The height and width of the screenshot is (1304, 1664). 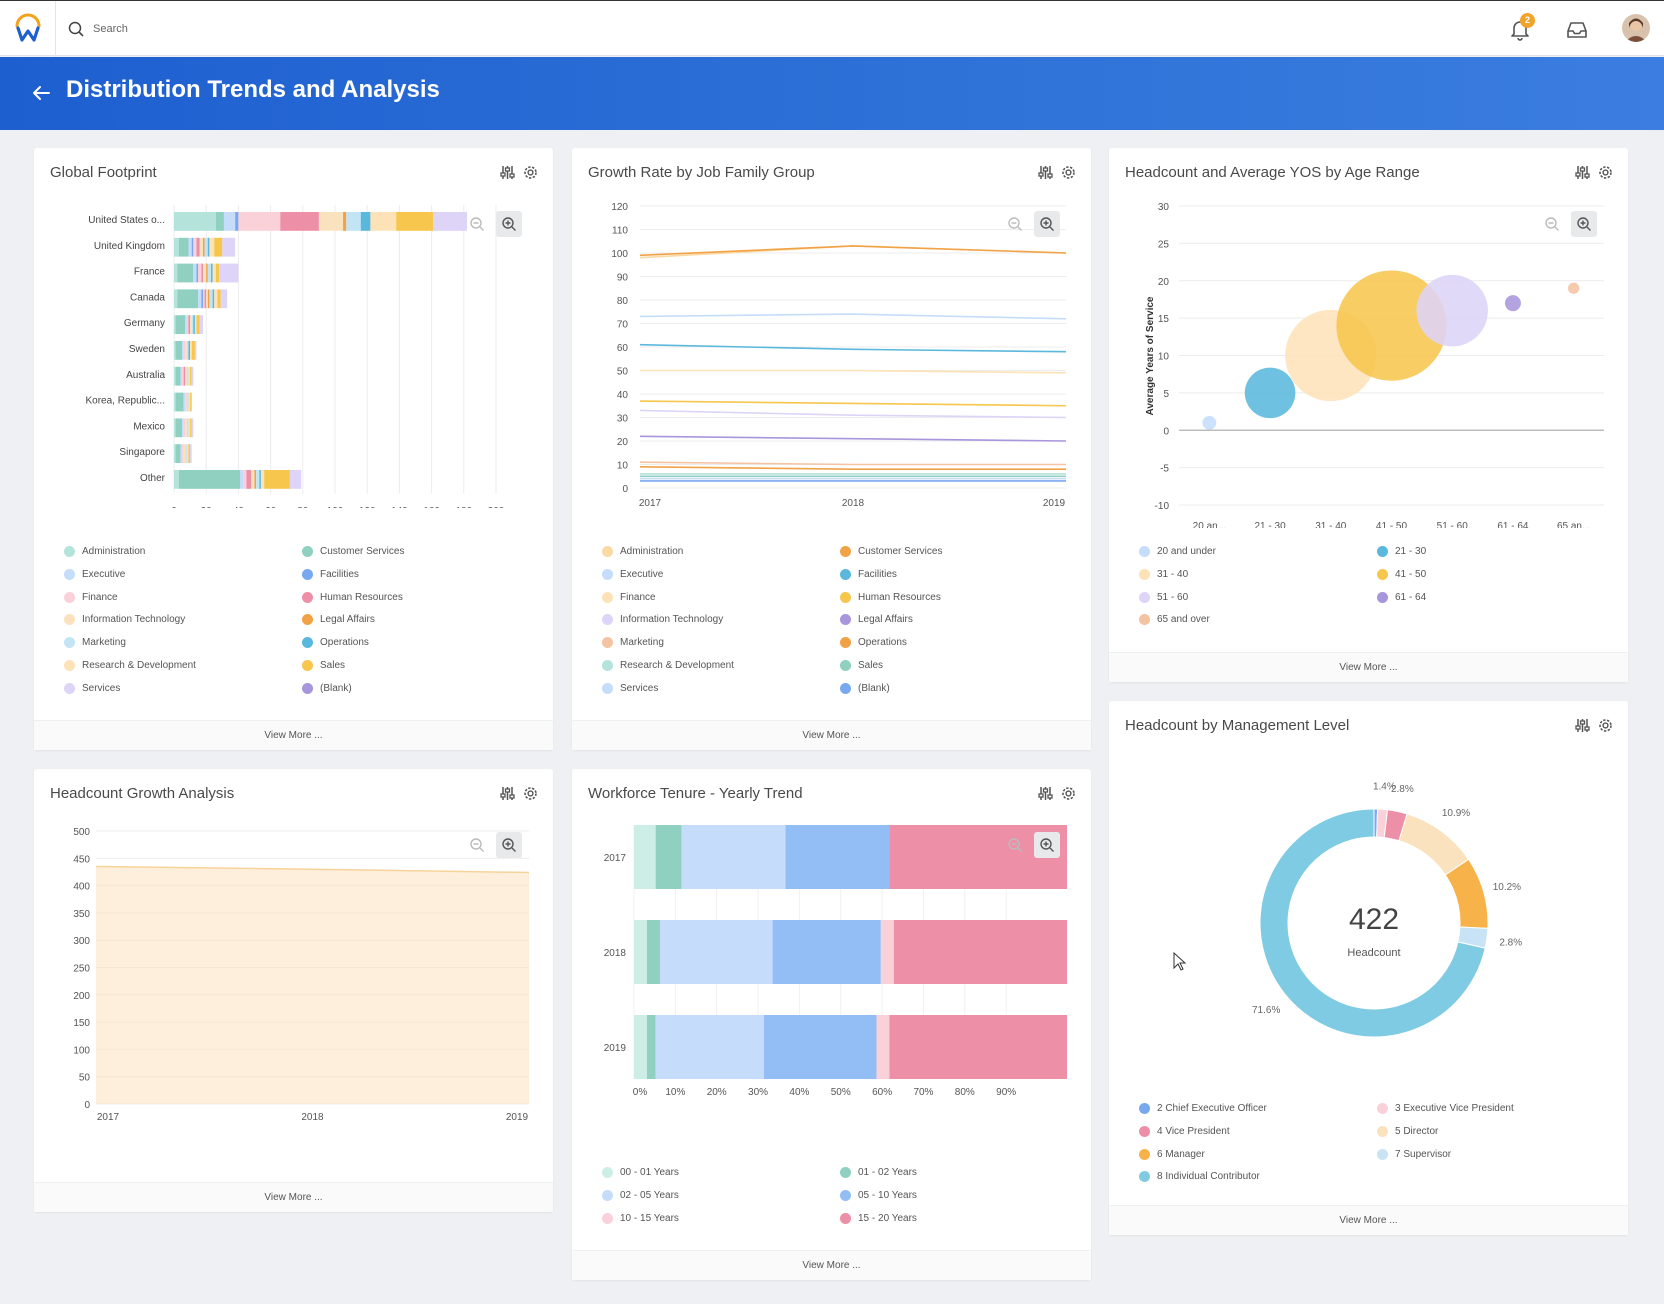 I want to click on legend-item: 8 Individual Contributor, so click(x=1199, y=1177).